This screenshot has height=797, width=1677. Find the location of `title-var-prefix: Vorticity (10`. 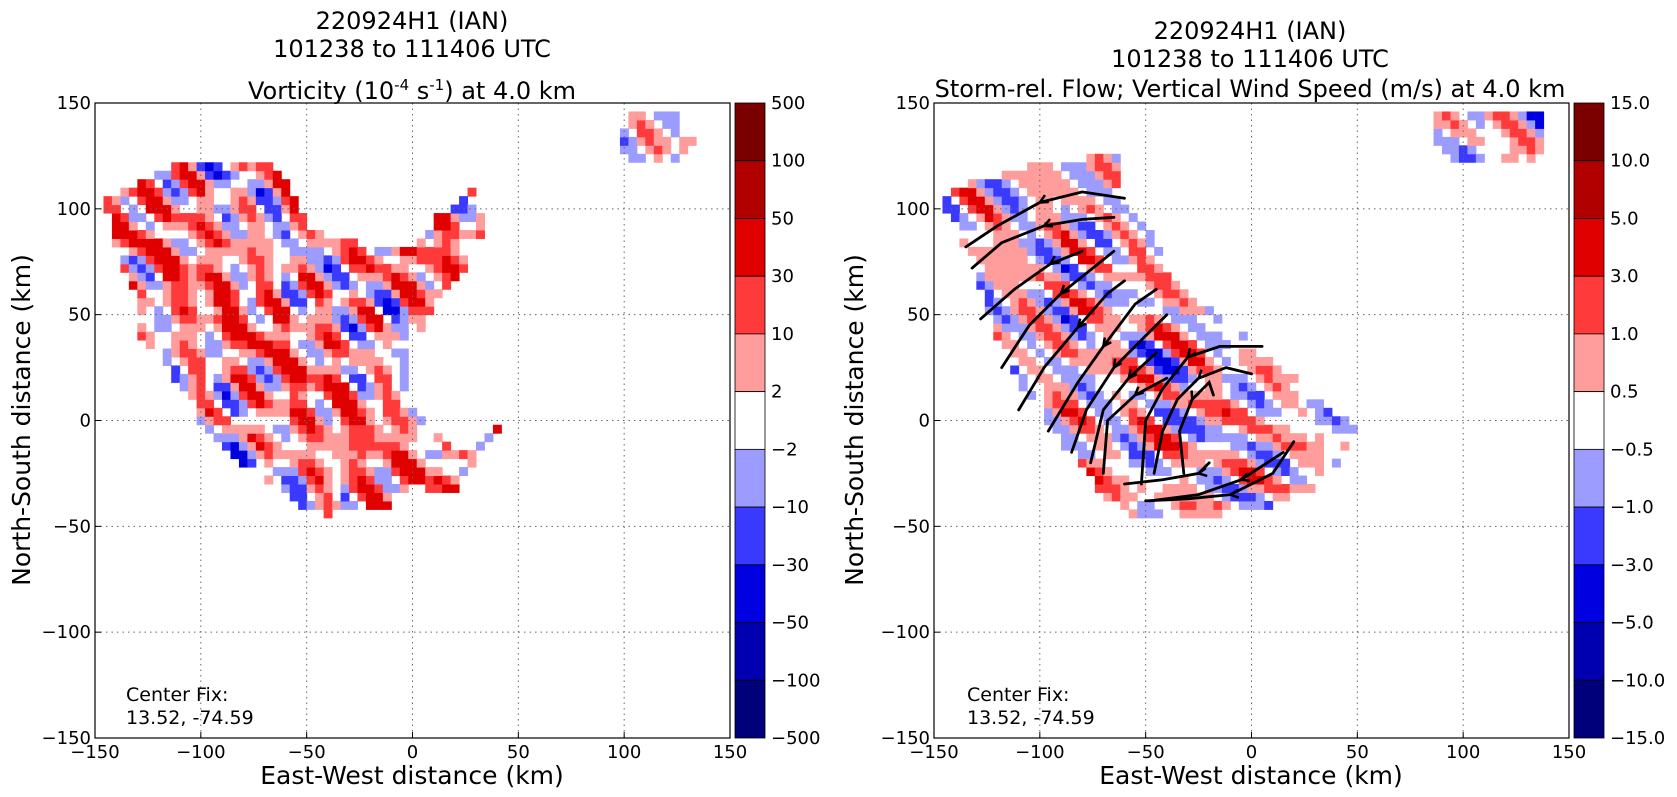

title-var-prefix: Vorticity (10 is located at coordinates (321, 91).